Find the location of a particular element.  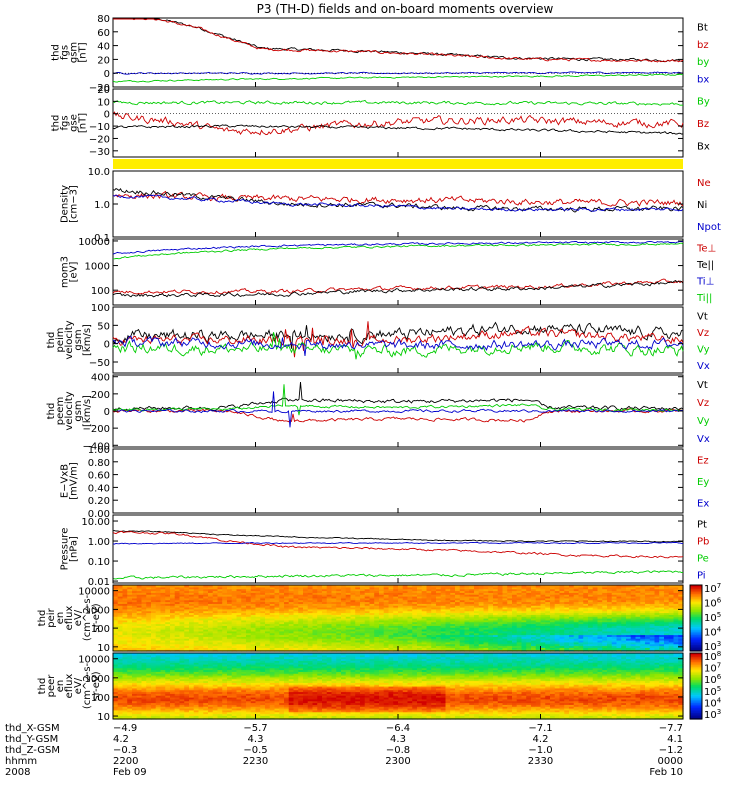

y-axis-label: gsm is located at coordinates (74, 52).